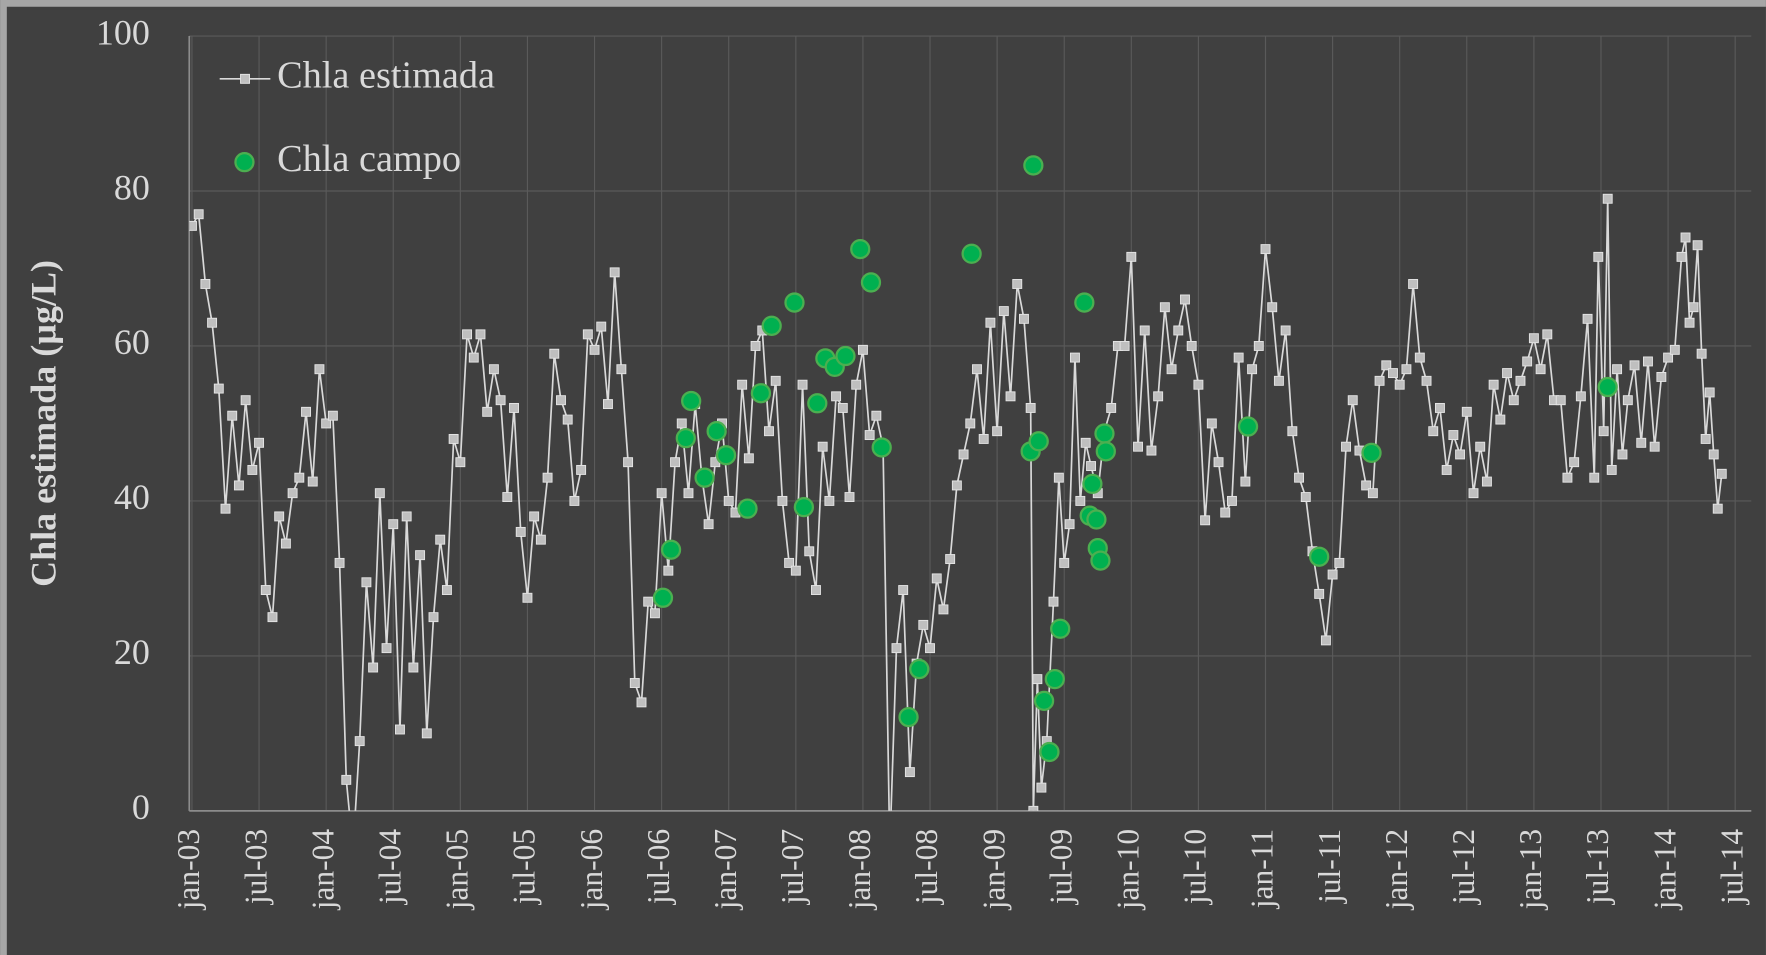 This screenshot has height=955, width=1766. What do you see at coordinates (1664, 870) in the screenshot?
I see `x-tick-label: jan-14` at bounding box center [1664, 870].